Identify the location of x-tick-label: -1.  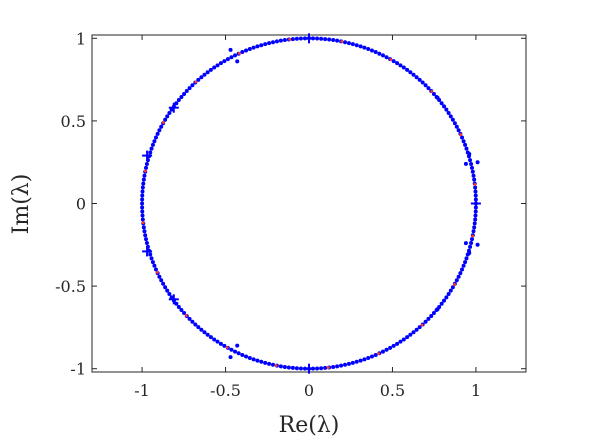
(142, 390).